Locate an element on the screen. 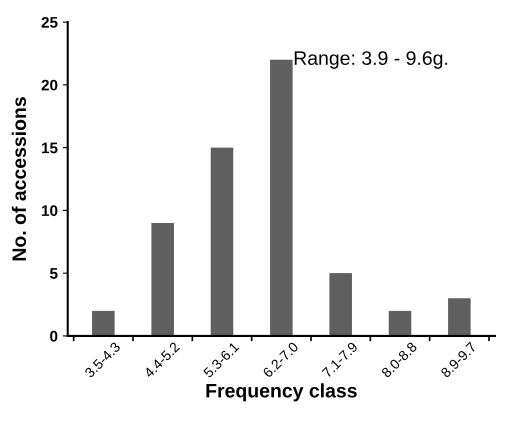 The width and height of the screenshot is (521, 442). x-axis-title: Frequency class is located at coordinates (281, 392).